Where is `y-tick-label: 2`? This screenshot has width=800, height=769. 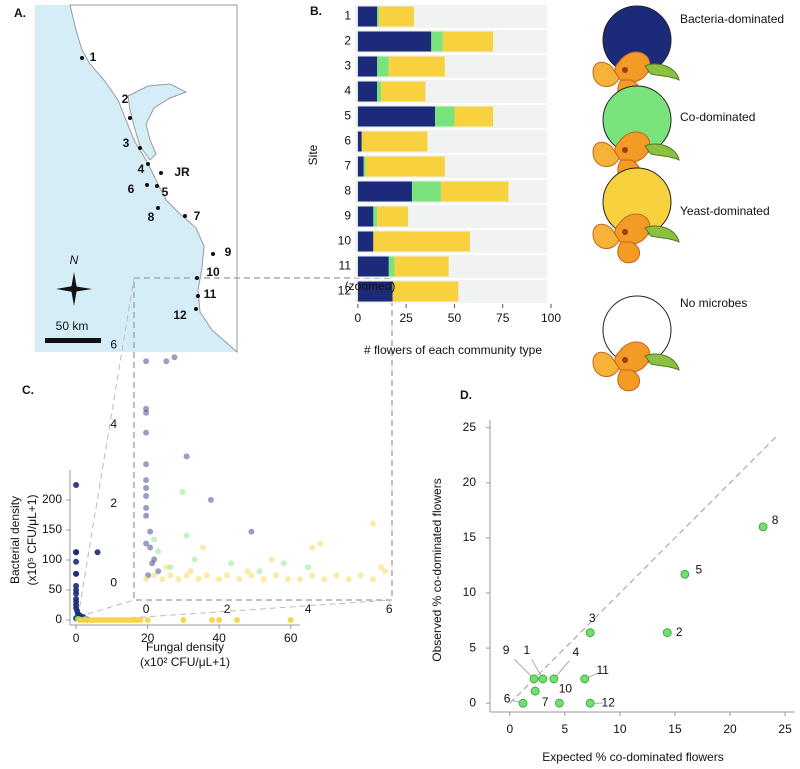 y-tick-label: 2 is located at coordinates (347, 41).